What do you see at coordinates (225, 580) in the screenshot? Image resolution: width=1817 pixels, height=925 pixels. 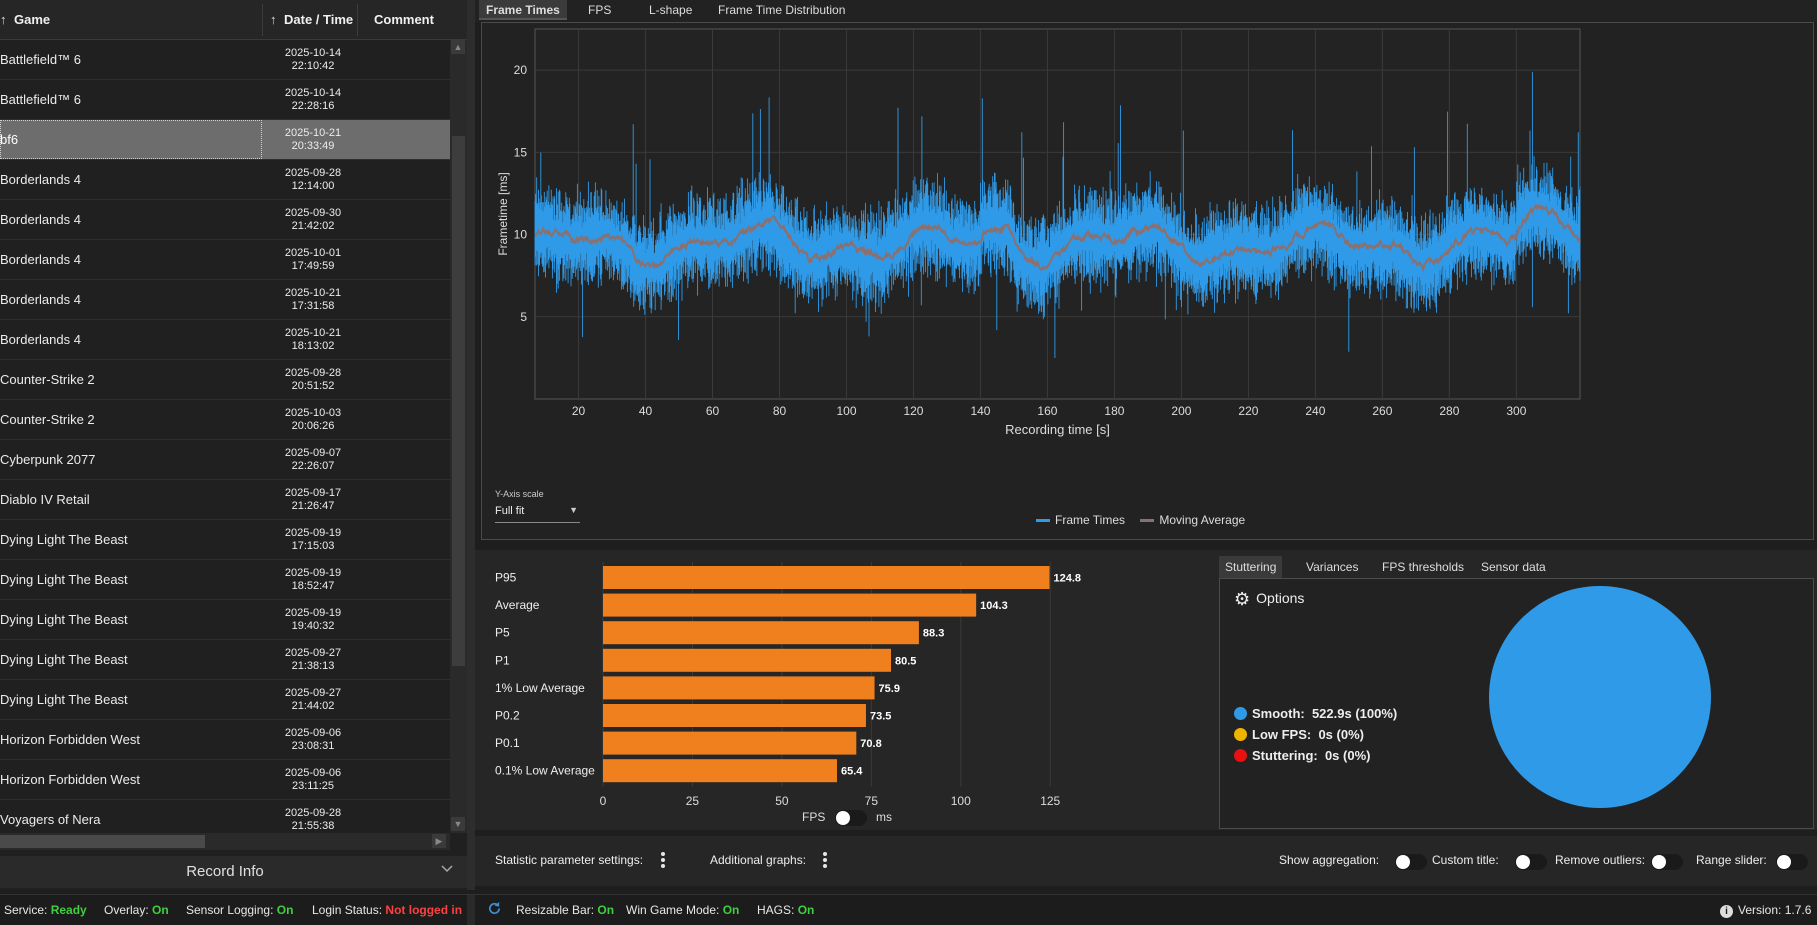 I see `table-row: Dying Light The Beast 2025-09-19 18:52:47` at bounding box center [225, 580].